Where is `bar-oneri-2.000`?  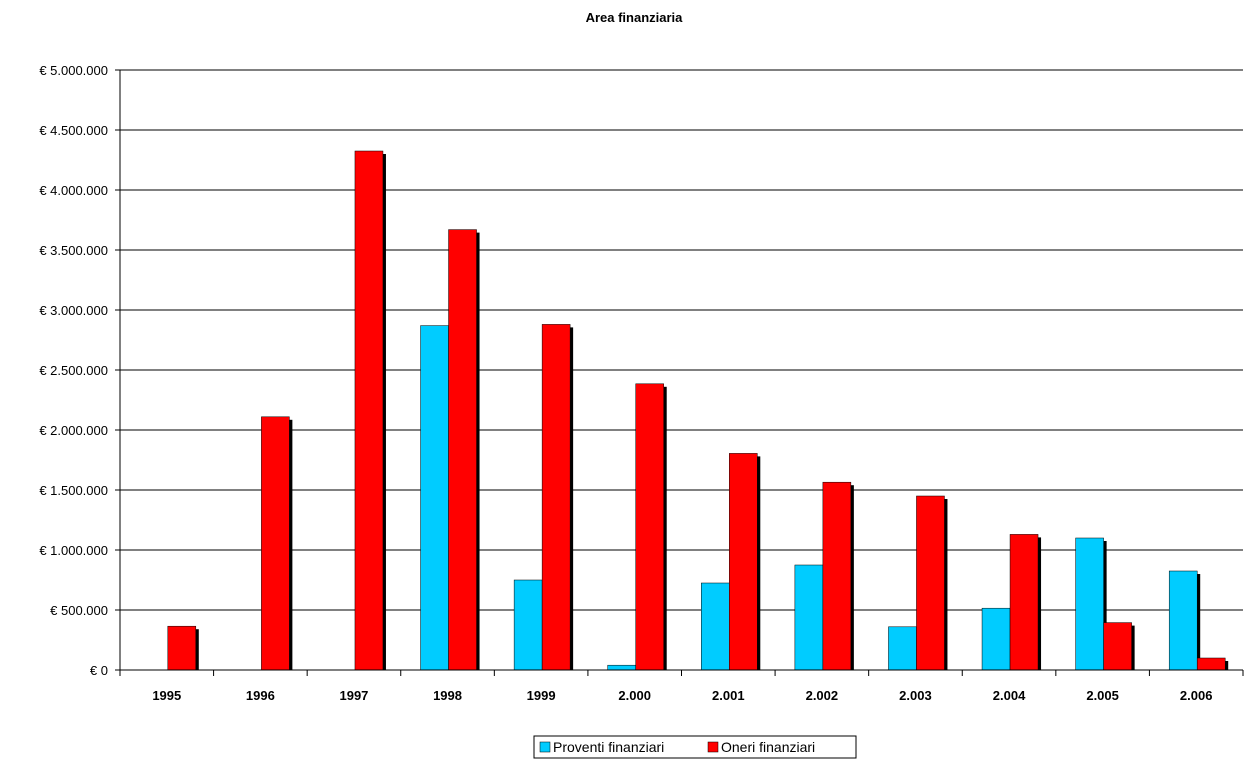 bar-oneri-2.000 is located at coordinates (649, 527).